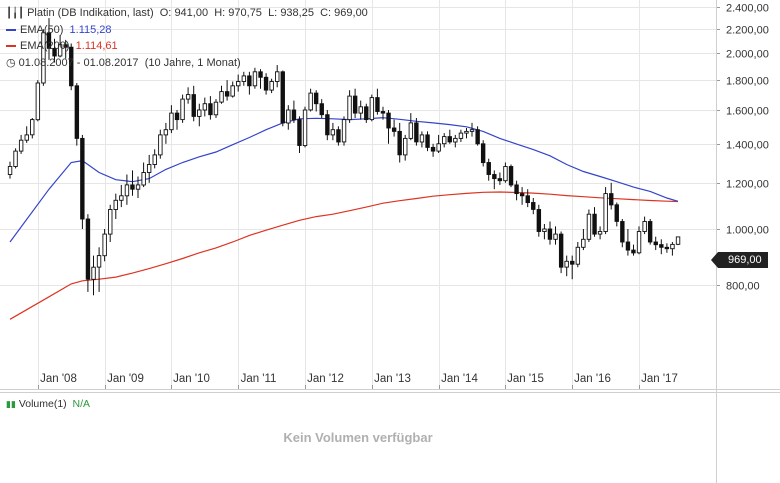 Image resolution: width=780 pixels, height=483 pixels. Describe the element at coordinates (125, 379) in the screenshot. I see `x-tick-label: Jan '09` at that location.